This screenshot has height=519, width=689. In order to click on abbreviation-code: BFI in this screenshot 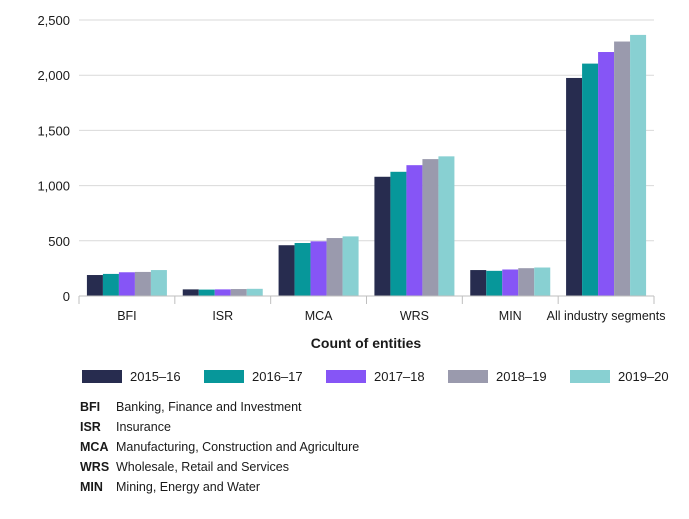, I will do `click(90, 407)`.